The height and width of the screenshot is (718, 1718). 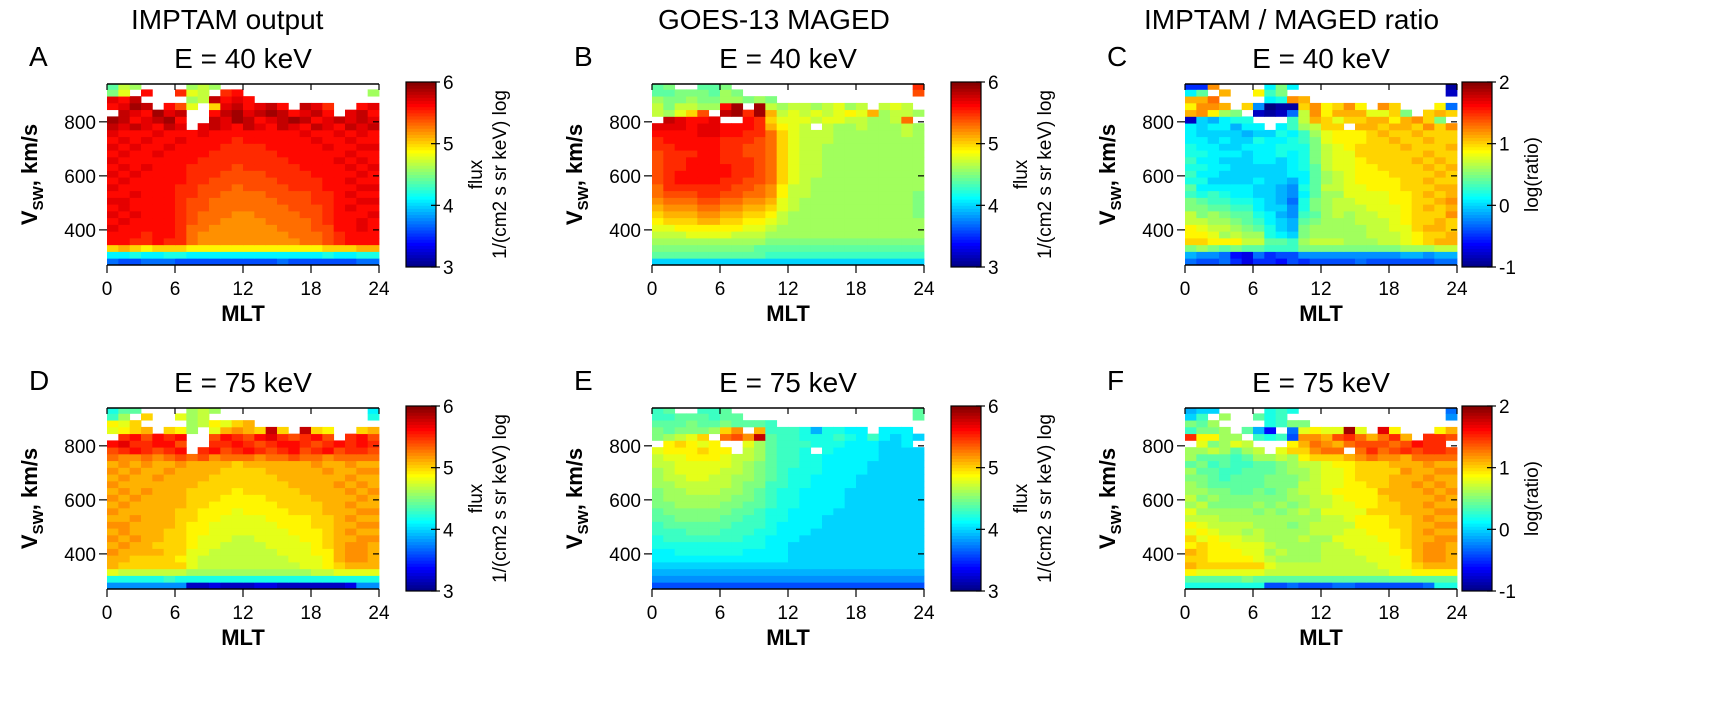 I want to click on x-tick-label: 0, so click(x=652, y=613).